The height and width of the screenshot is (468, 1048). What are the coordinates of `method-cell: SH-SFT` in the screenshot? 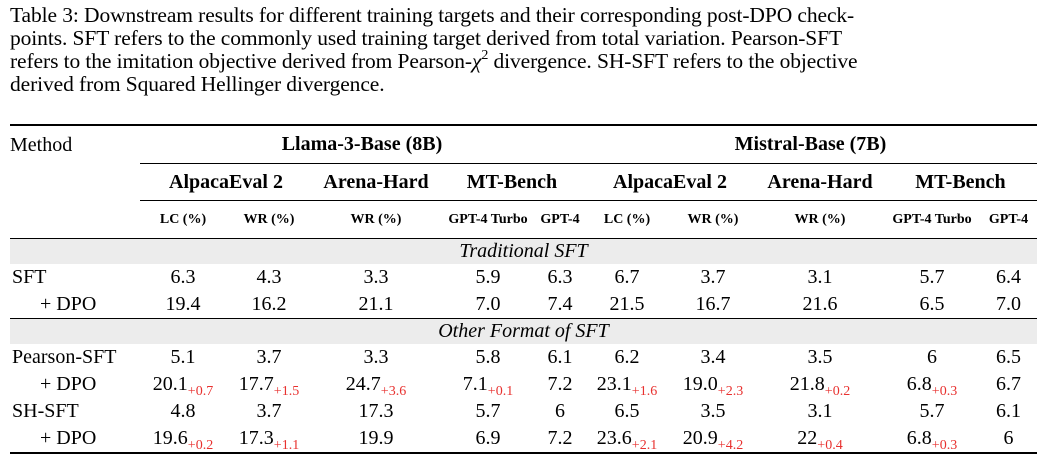 It's located at (45, 411).